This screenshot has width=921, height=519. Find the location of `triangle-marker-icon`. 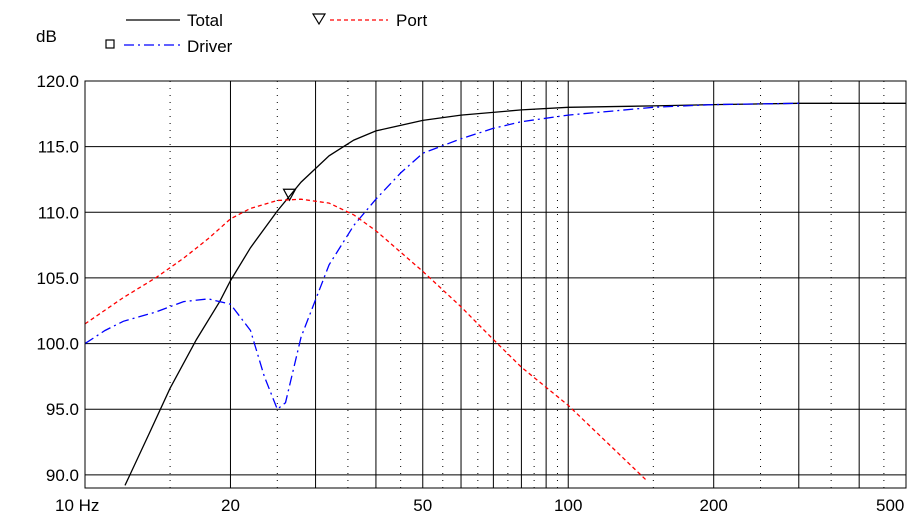

triangle-marker-icon is located at coordinates (319, 19).